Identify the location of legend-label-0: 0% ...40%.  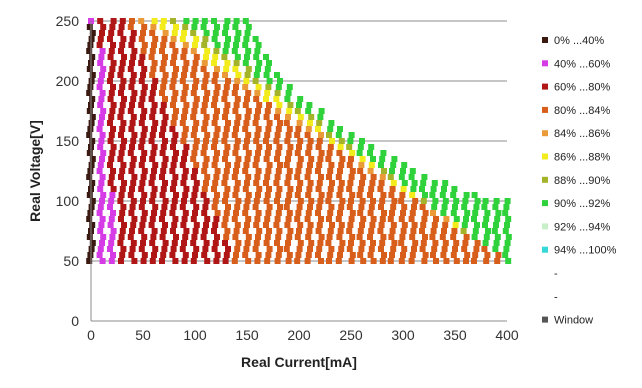
(579, 41).